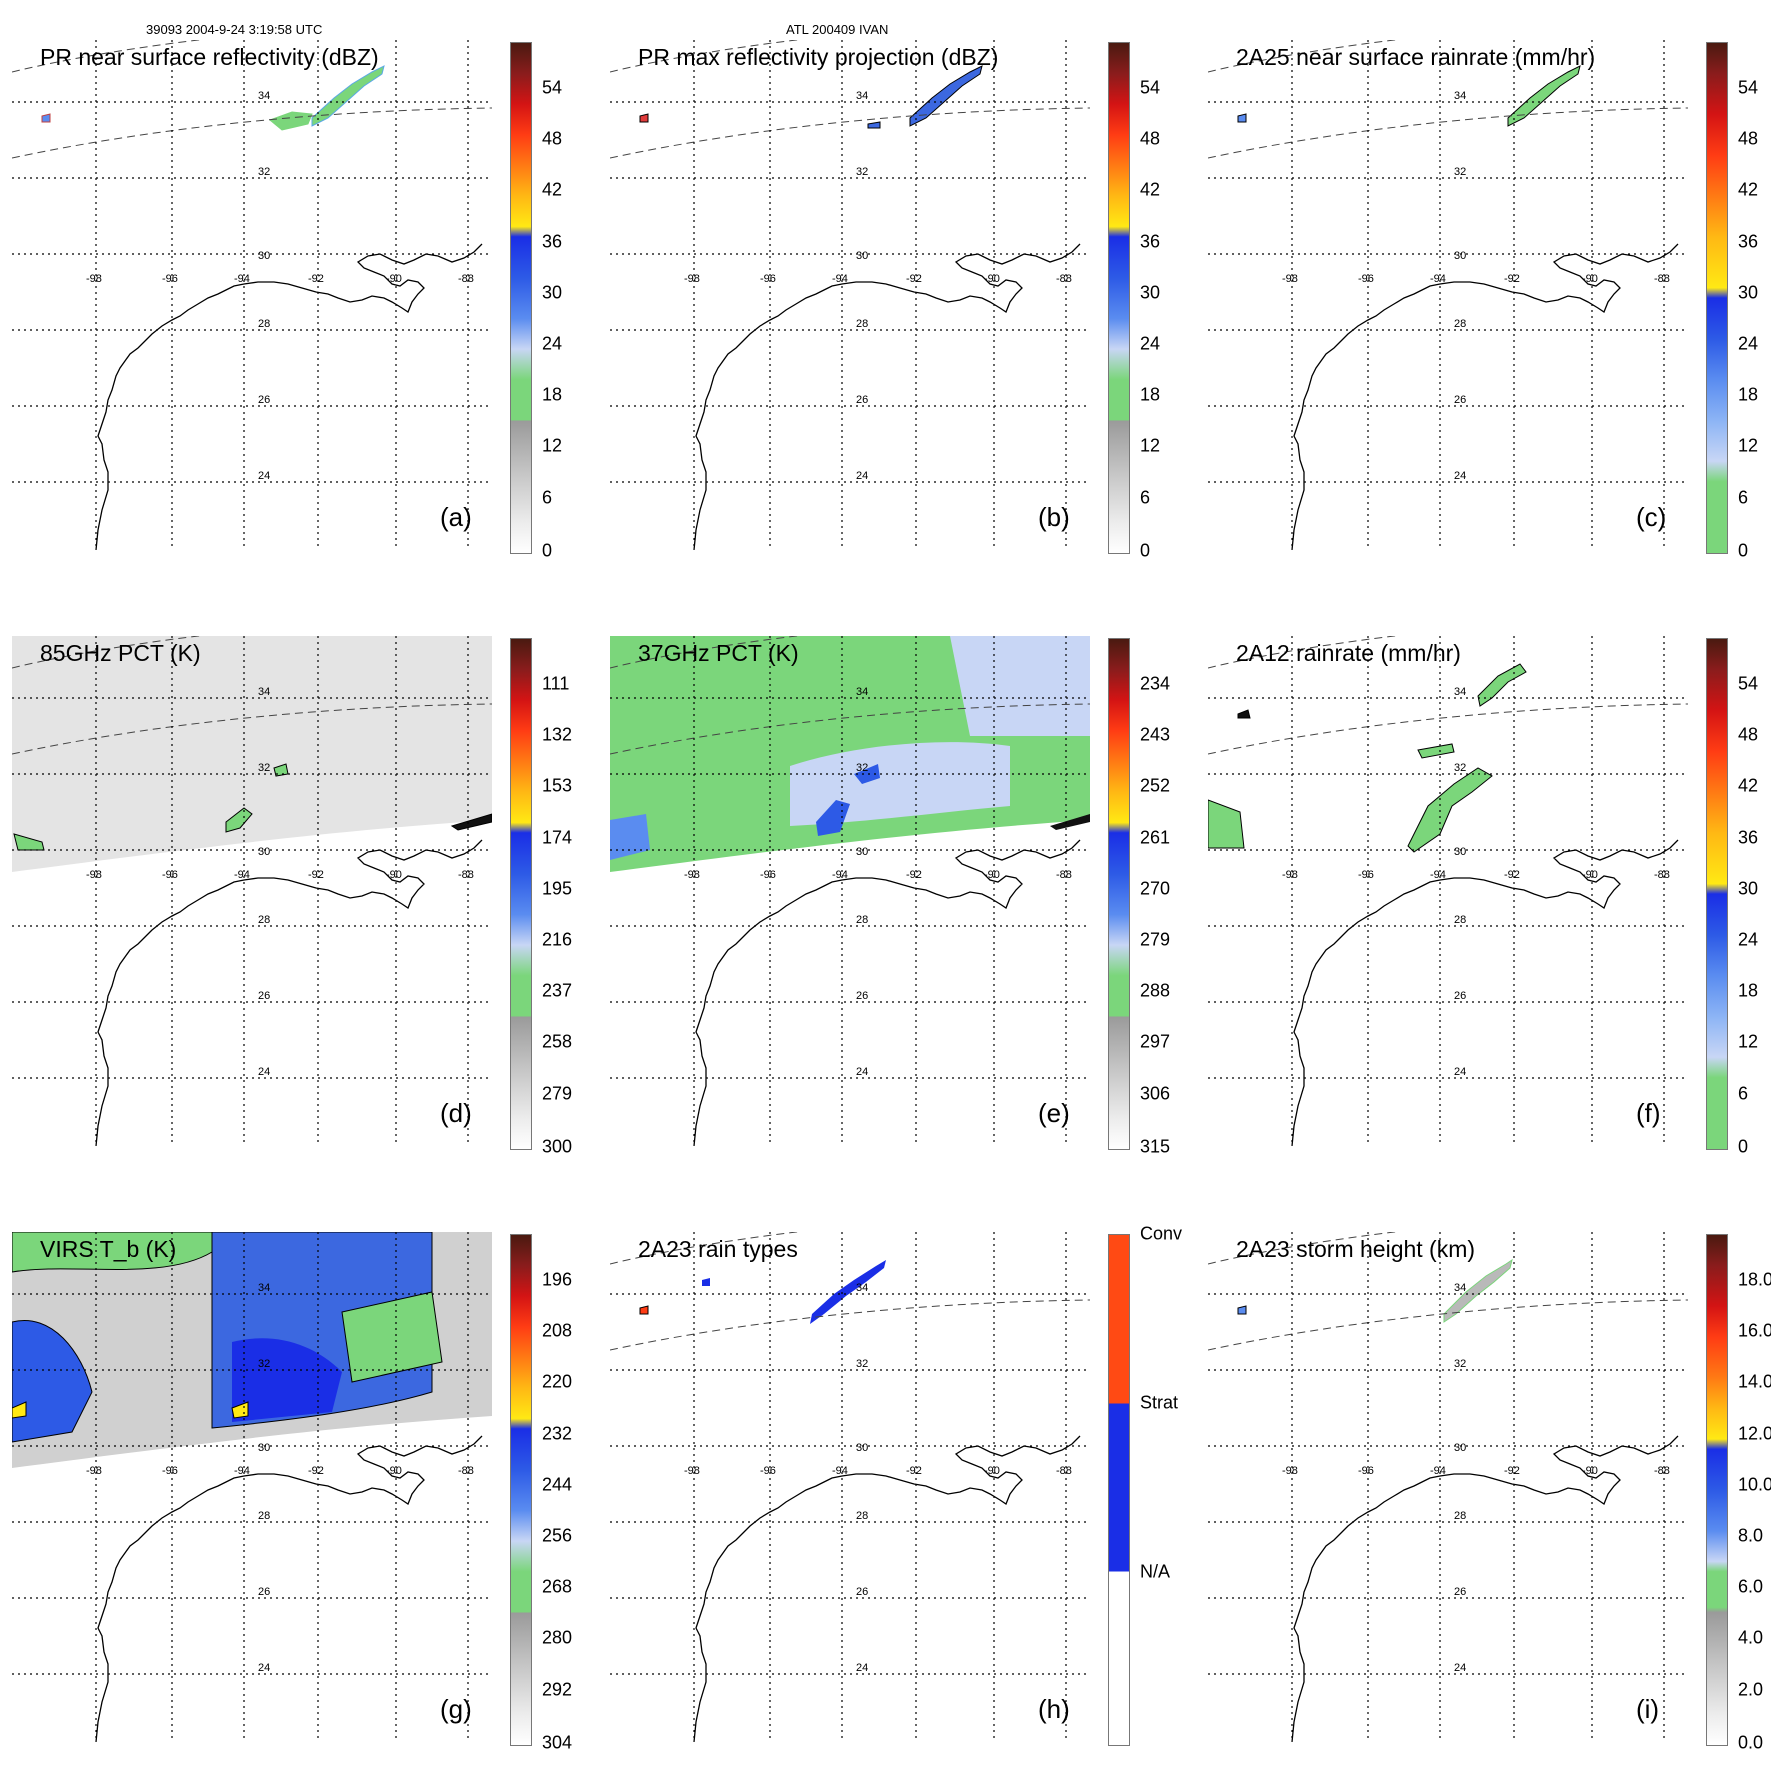  I want to click on colorbar-tick-label: 280, so click(557, 1637).